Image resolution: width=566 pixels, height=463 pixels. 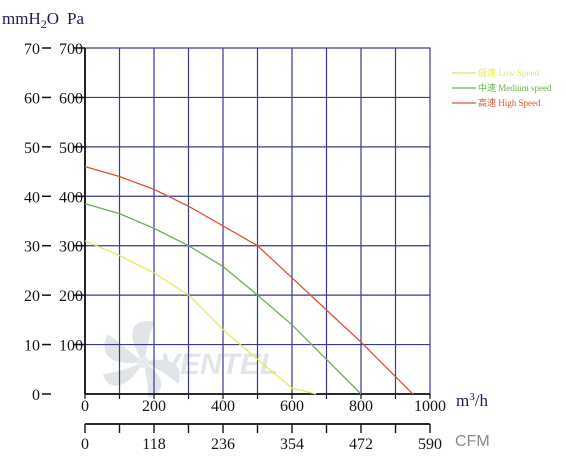 What do you see at coordinates (472, 441) in the screenshot?
I see `x-bottom-unit-title: CFM` at bounding box center [472, 441].